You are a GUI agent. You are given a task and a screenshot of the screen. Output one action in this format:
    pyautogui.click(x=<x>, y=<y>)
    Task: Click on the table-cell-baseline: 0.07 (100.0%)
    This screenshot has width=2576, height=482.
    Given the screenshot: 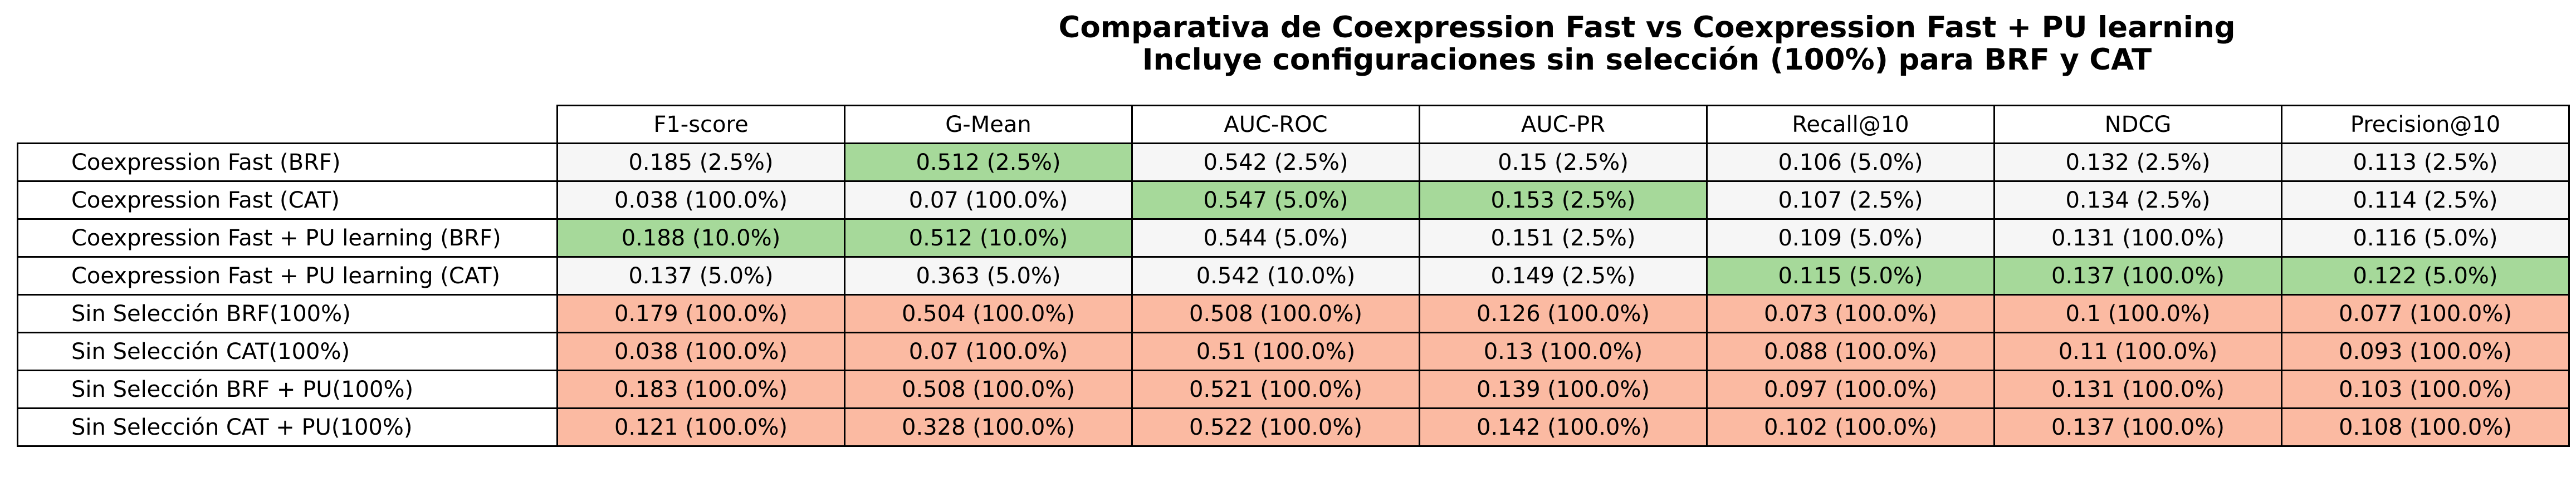 What is the action you would take?
    pyautogui.click(x=988, y=352)
    